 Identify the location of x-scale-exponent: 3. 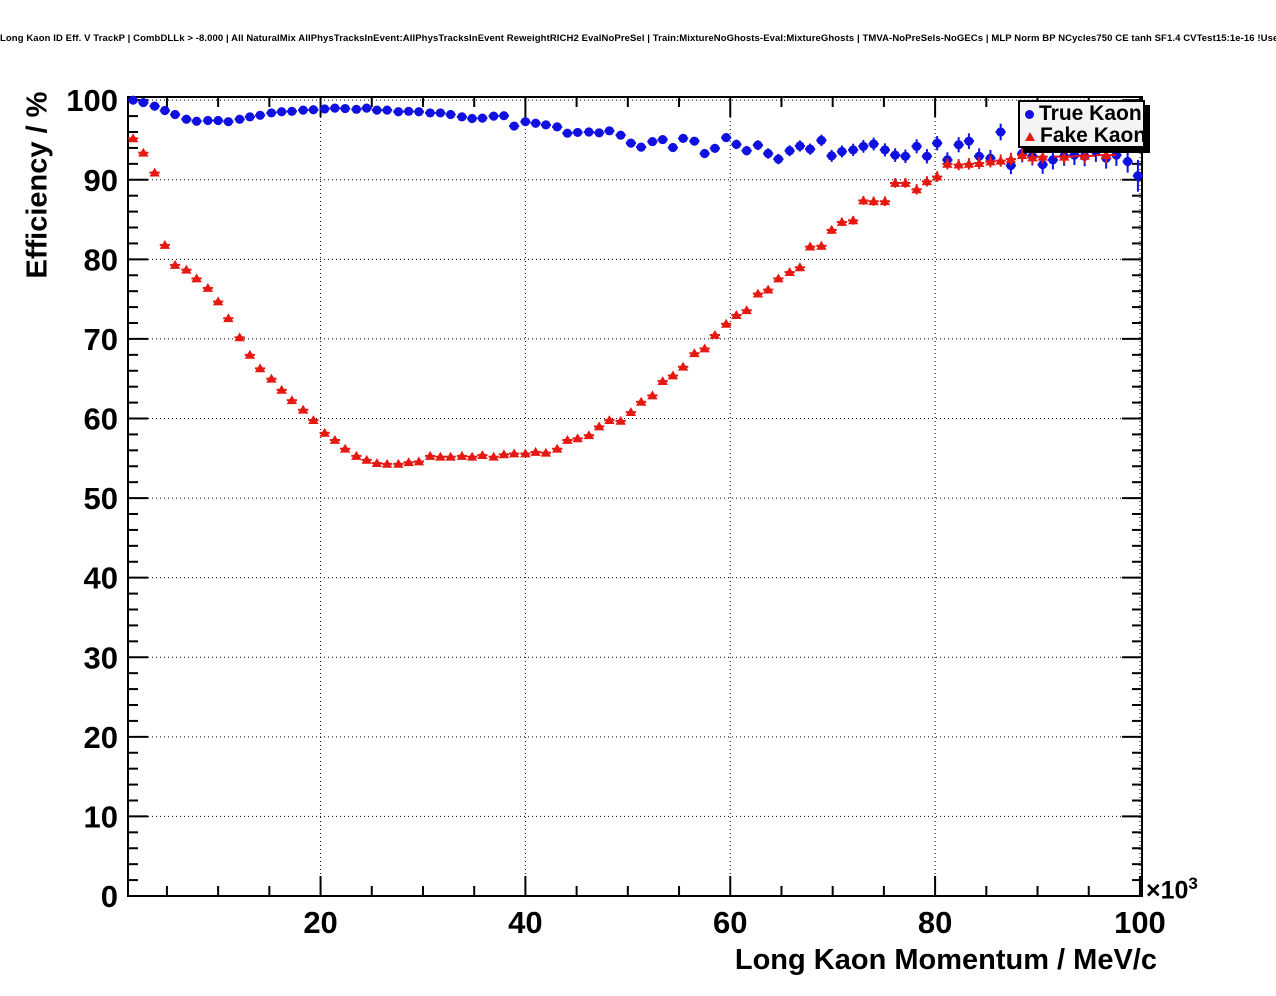
(1193, 883).